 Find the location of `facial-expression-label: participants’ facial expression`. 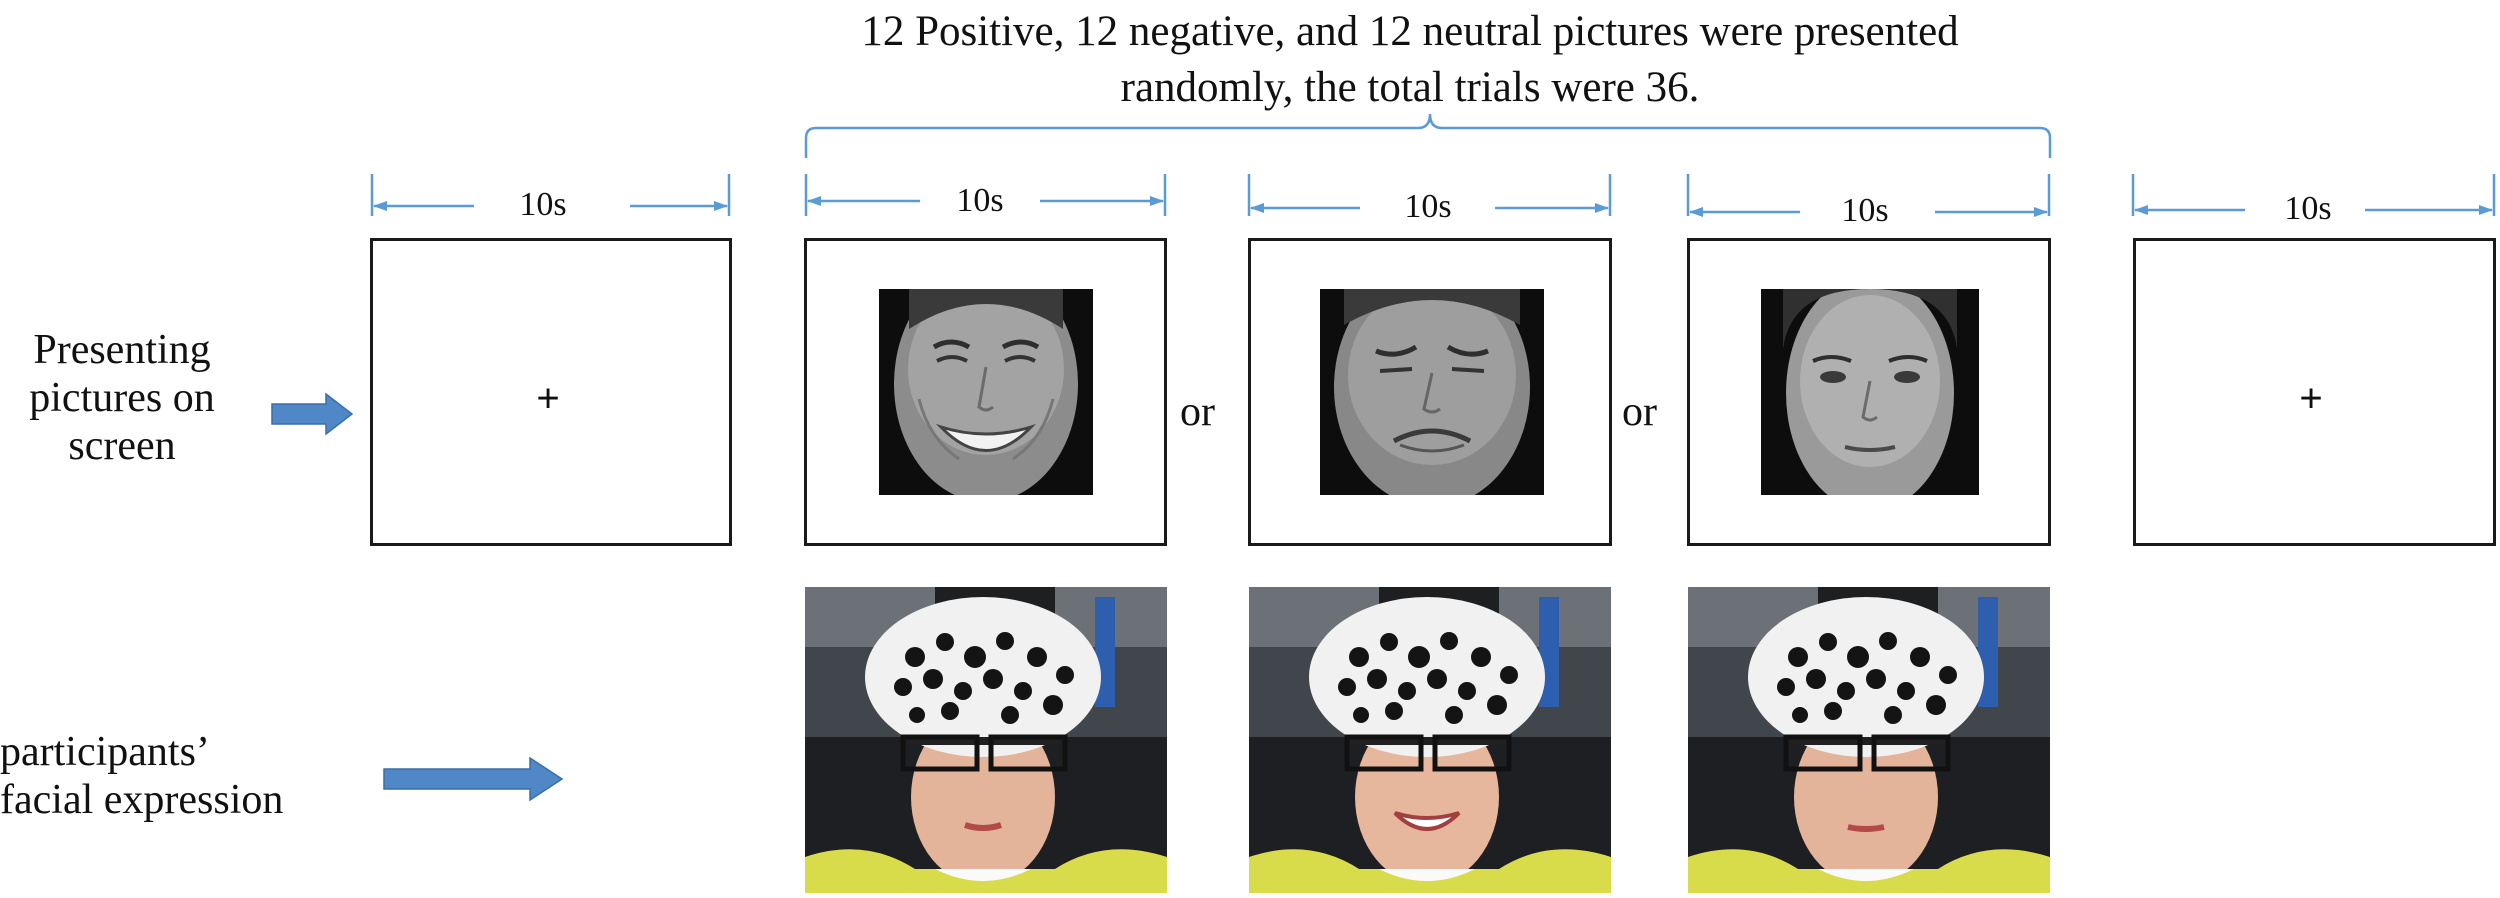

facial-expression-label: participants’ facial expression is located at coordinates (175, 776).